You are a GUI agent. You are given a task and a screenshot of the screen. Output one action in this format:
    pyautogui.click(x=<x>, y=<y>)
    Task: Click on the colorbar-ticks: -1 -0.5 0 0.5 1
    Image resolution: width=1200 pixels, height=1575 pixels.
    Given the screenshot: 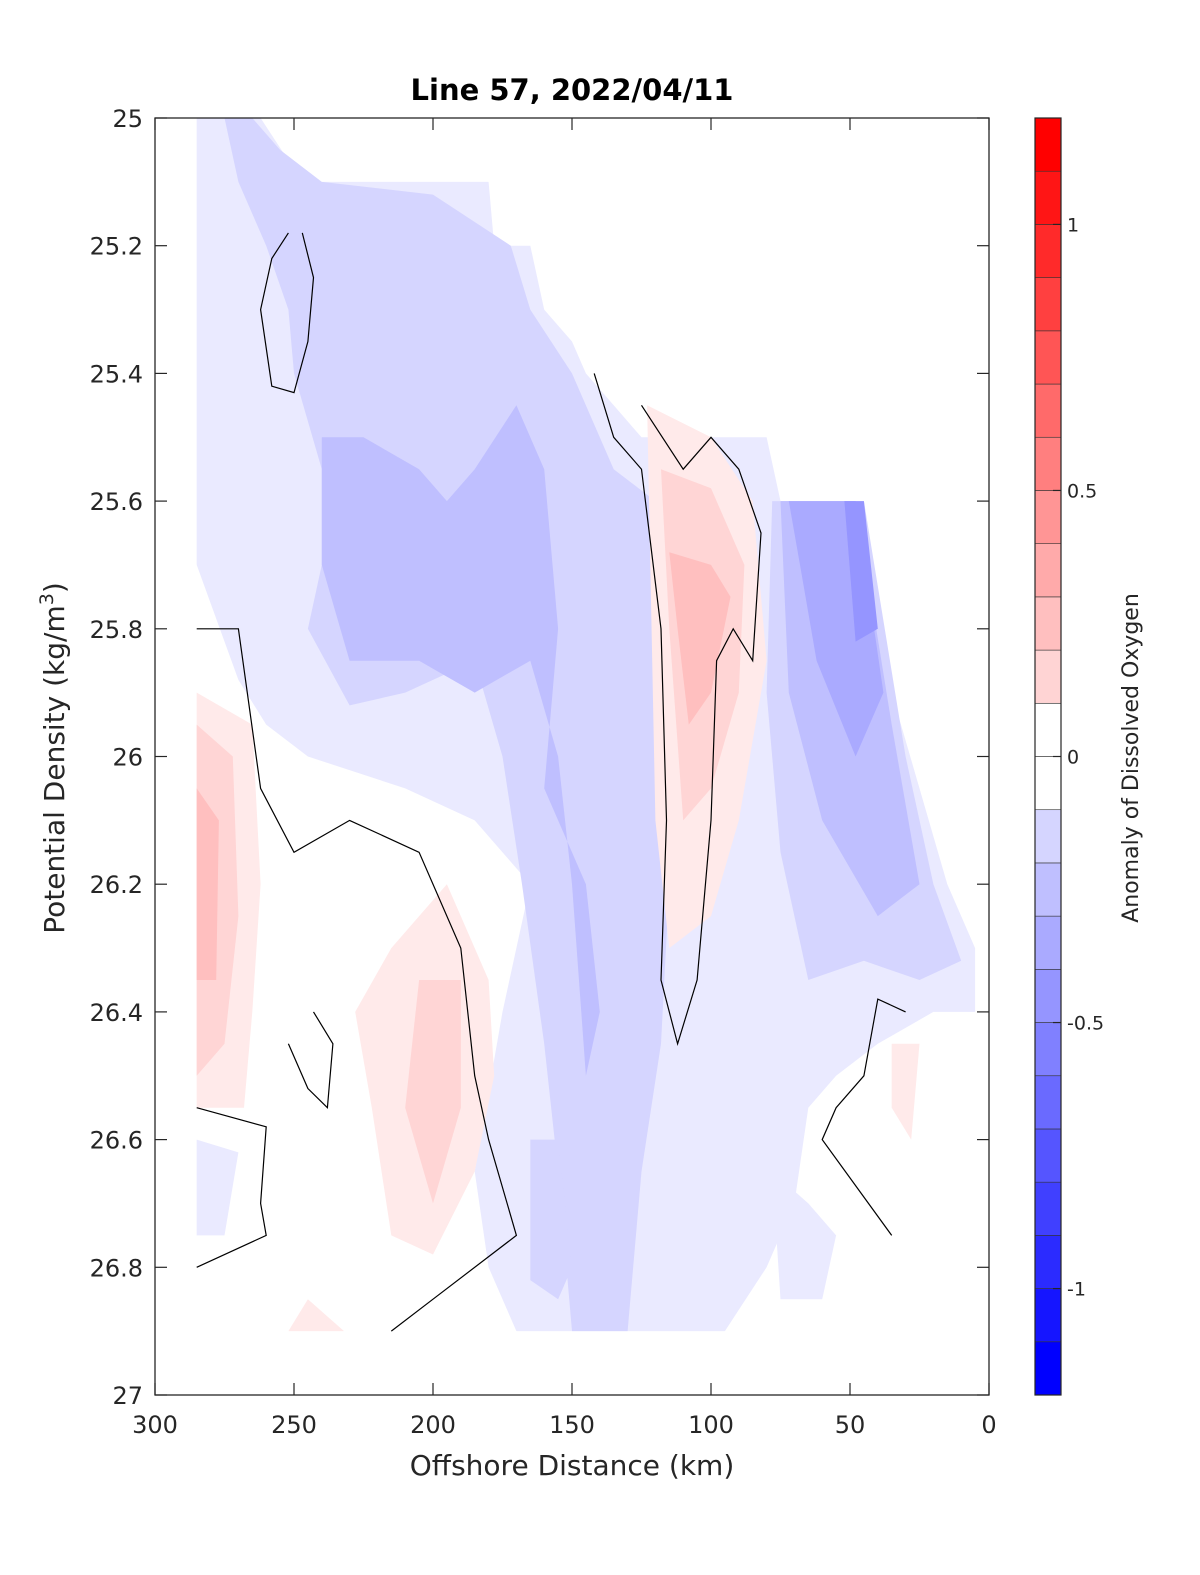 What is the action you would take?
    pyautogui.click(x=1078, y=757)
    